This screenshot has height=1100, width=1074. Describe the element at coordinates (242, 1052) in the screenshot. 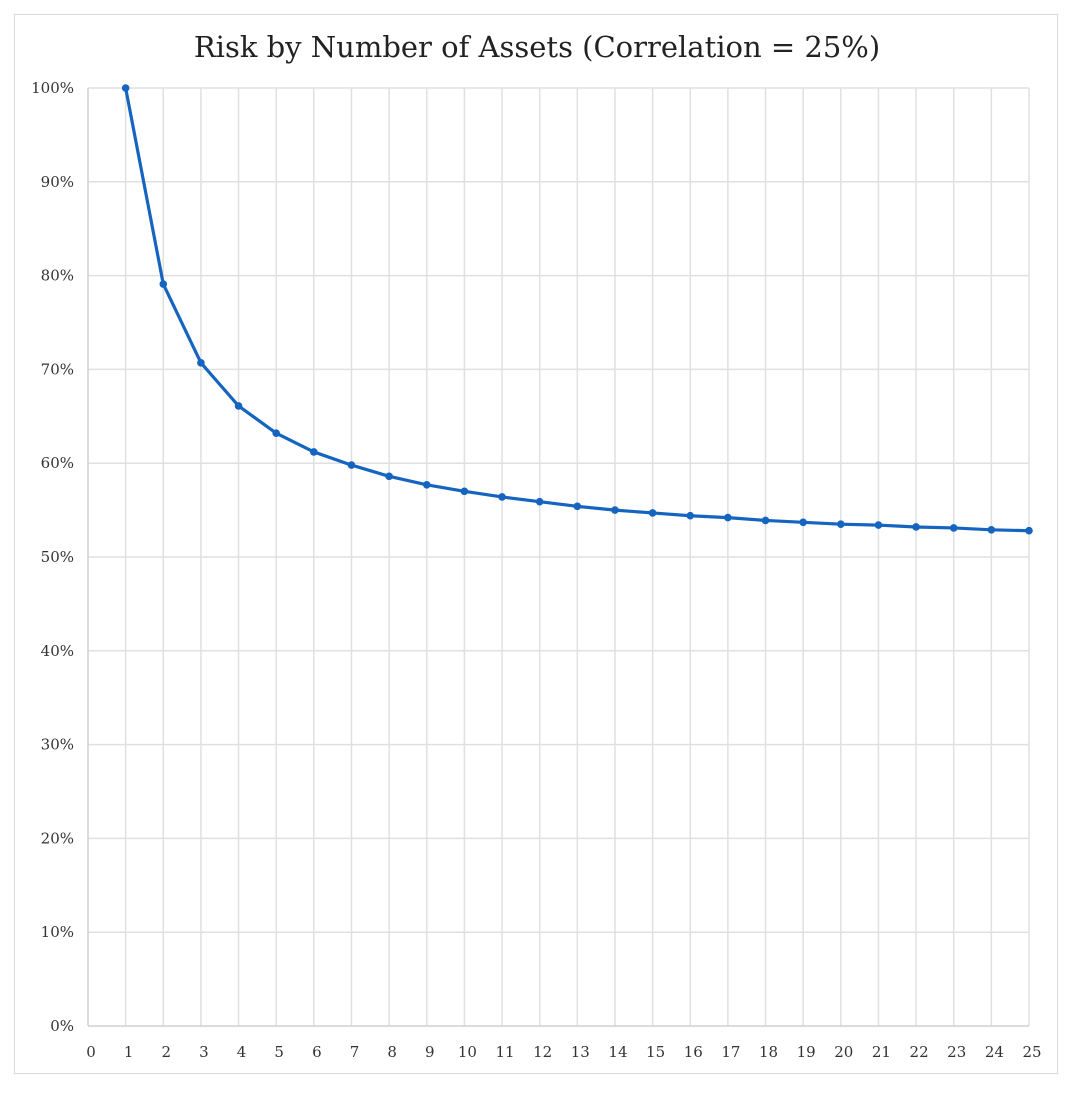

I see `x-tick-label: 4` at that location.